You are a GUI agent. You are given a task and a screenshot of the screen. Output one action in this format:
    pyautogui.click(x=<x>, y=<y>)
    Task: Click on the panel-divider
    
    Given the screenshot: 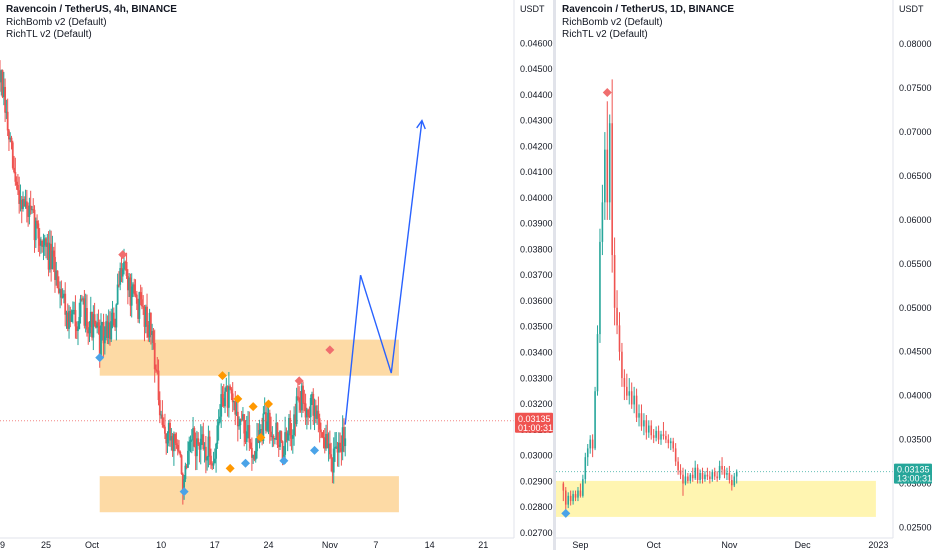 What is the action you would take?
    pyautogui.click(x=554, y=275)
    